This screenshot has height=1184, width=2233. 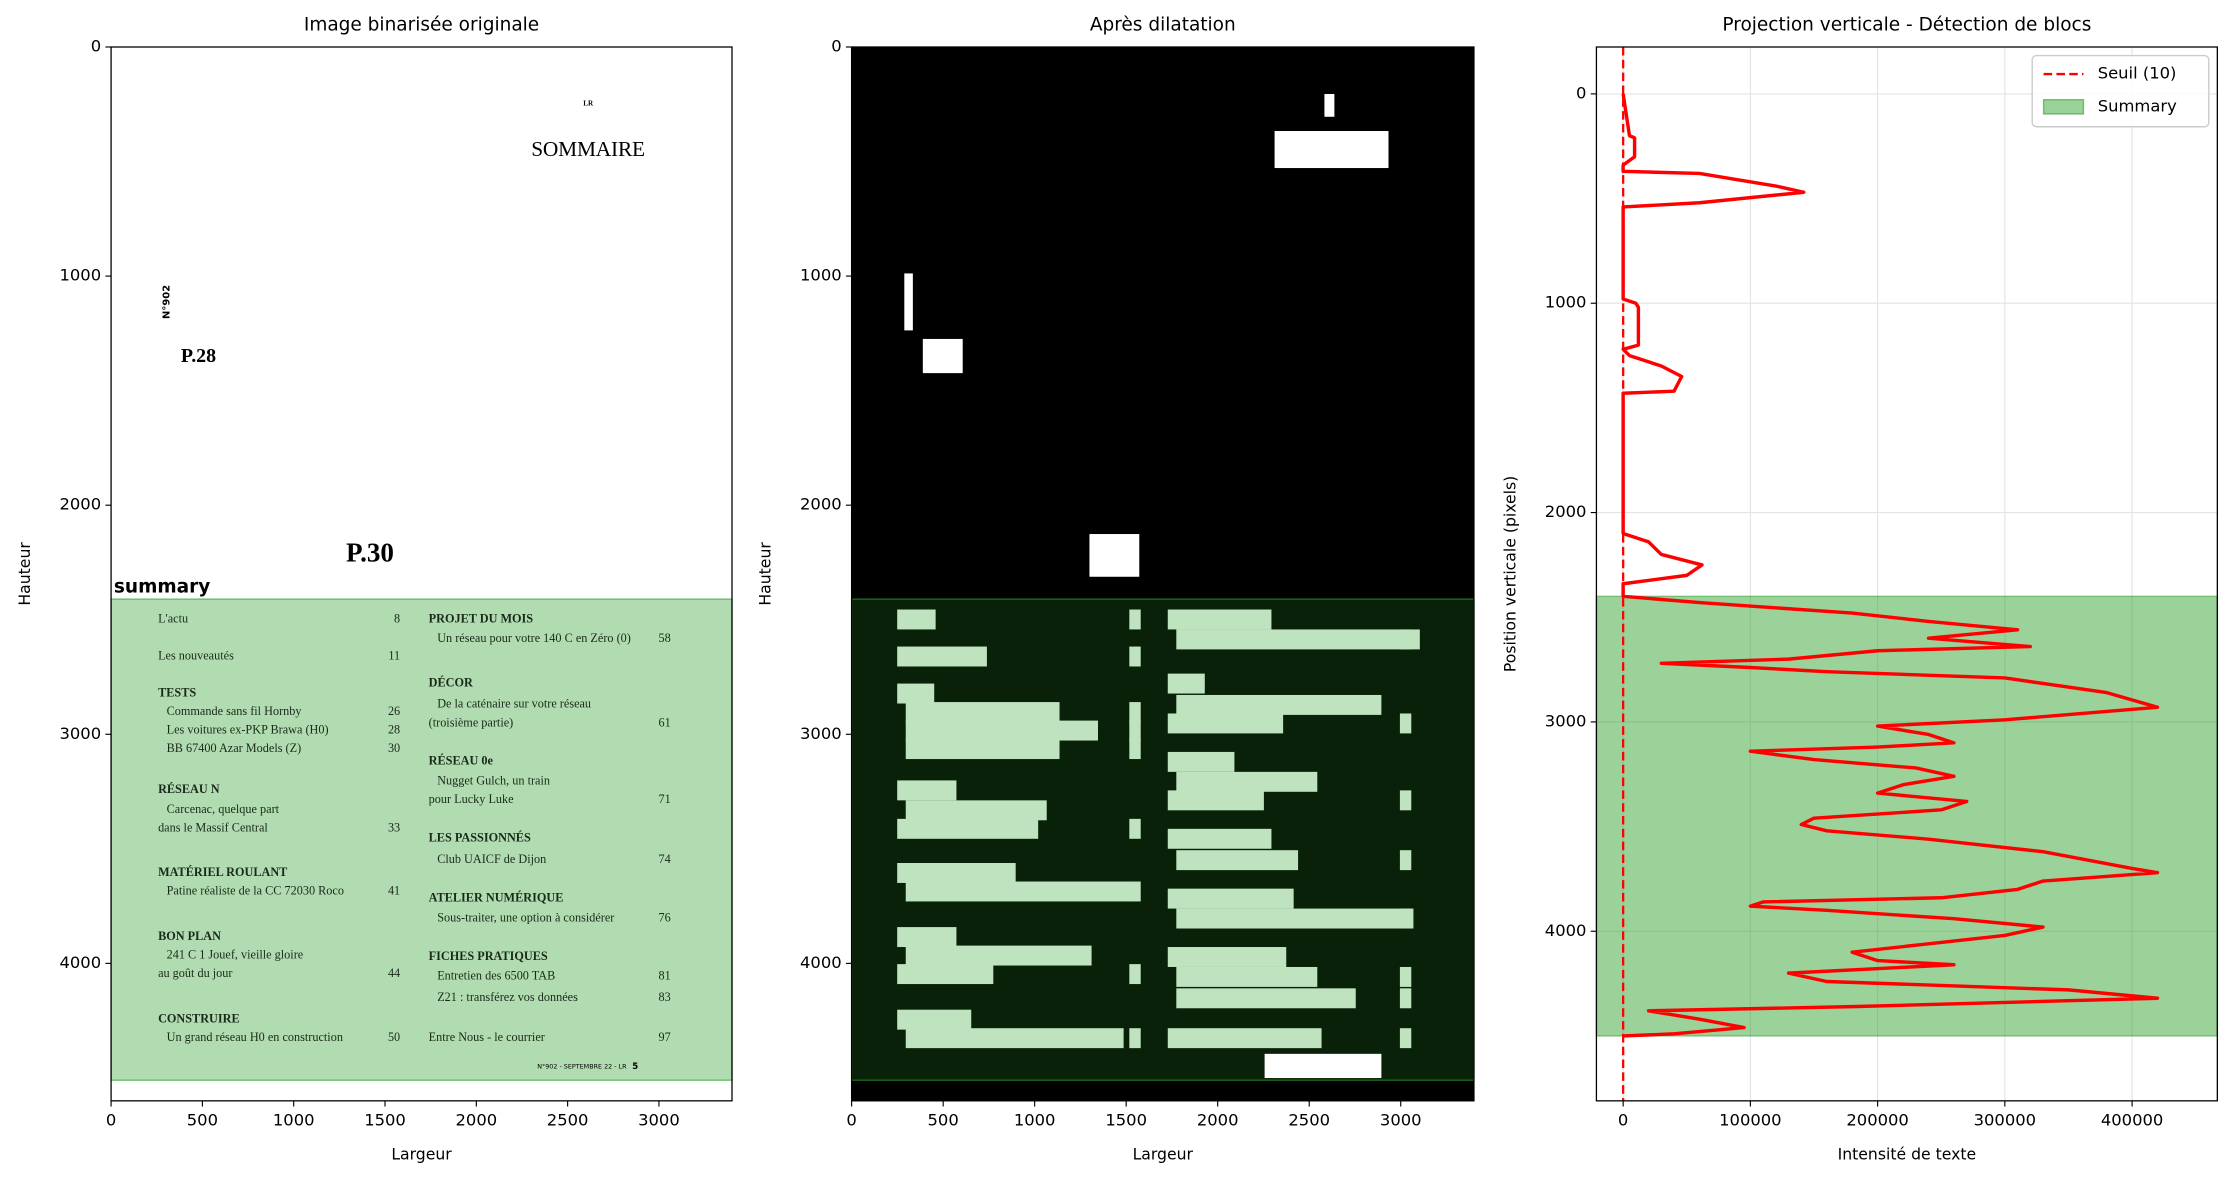 I want to click on toc-entry: De la caténaire sur votre réseau, so click(x=514, y=704).